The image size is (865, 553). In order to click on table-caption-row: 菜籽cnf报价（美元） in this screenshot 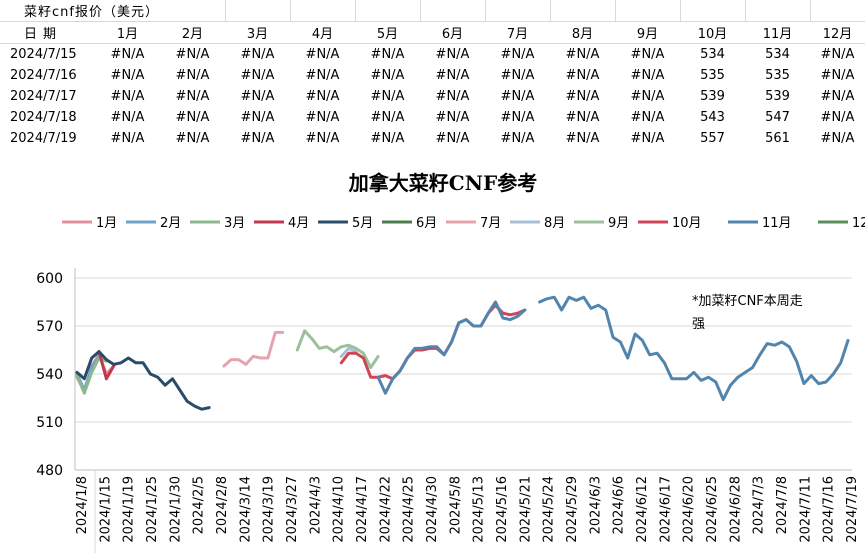, I will do `click(432, 11)`.